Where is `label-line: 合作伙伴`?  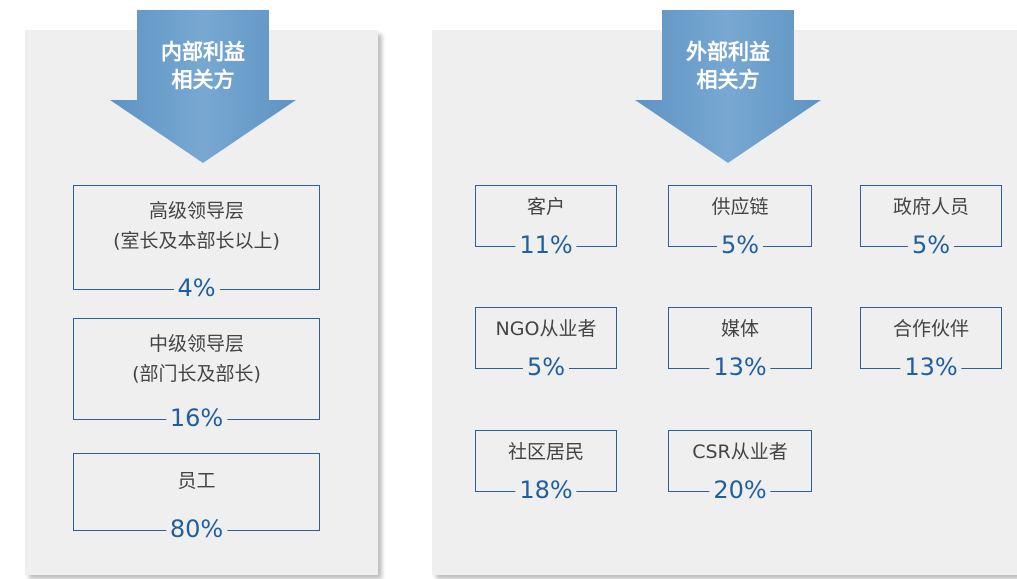 label-line: 合作伙伴 is located at coordinates (930, 329).